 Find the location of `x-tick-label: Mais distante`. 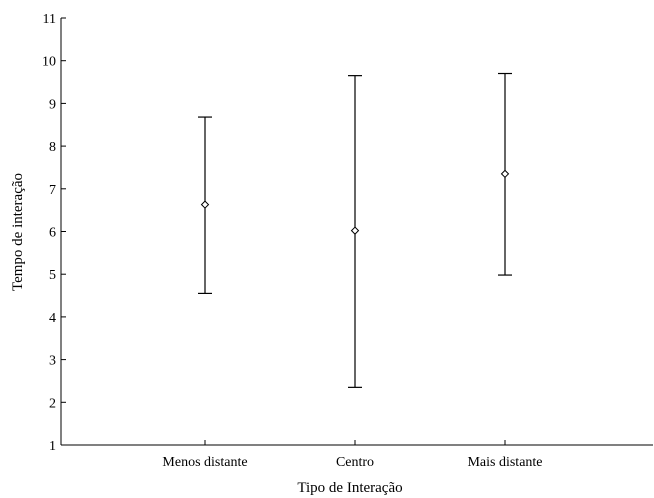

x-tick-label: Mais distante is located at coordinates (504, 462).